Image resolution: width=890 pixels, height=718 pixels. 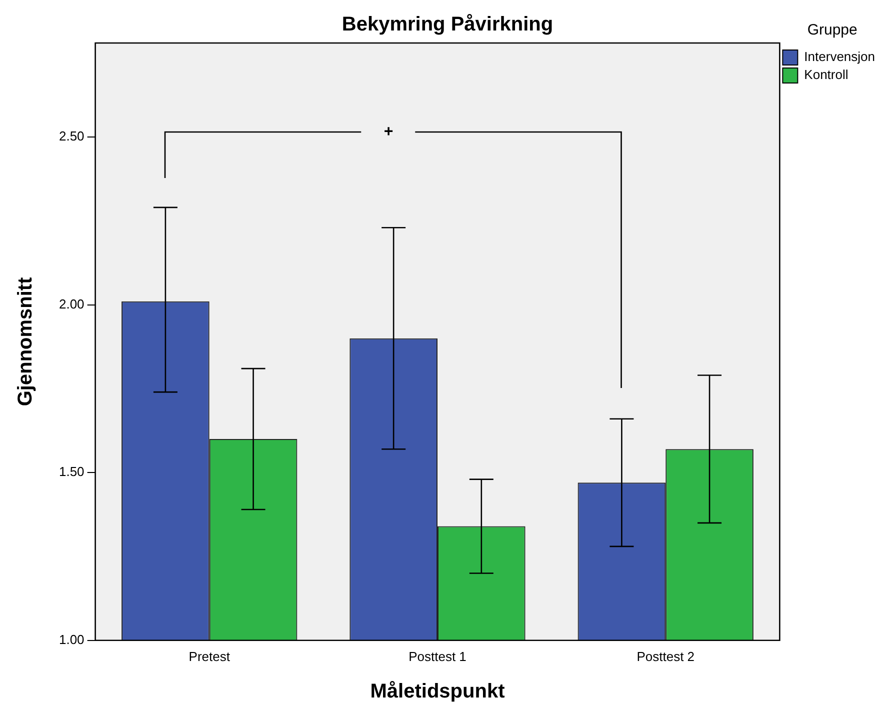 What do you see at coordinates (71, 472) in the screenshot?
I see `y-tick-label: 1.50` at bounding box center [71, 472].